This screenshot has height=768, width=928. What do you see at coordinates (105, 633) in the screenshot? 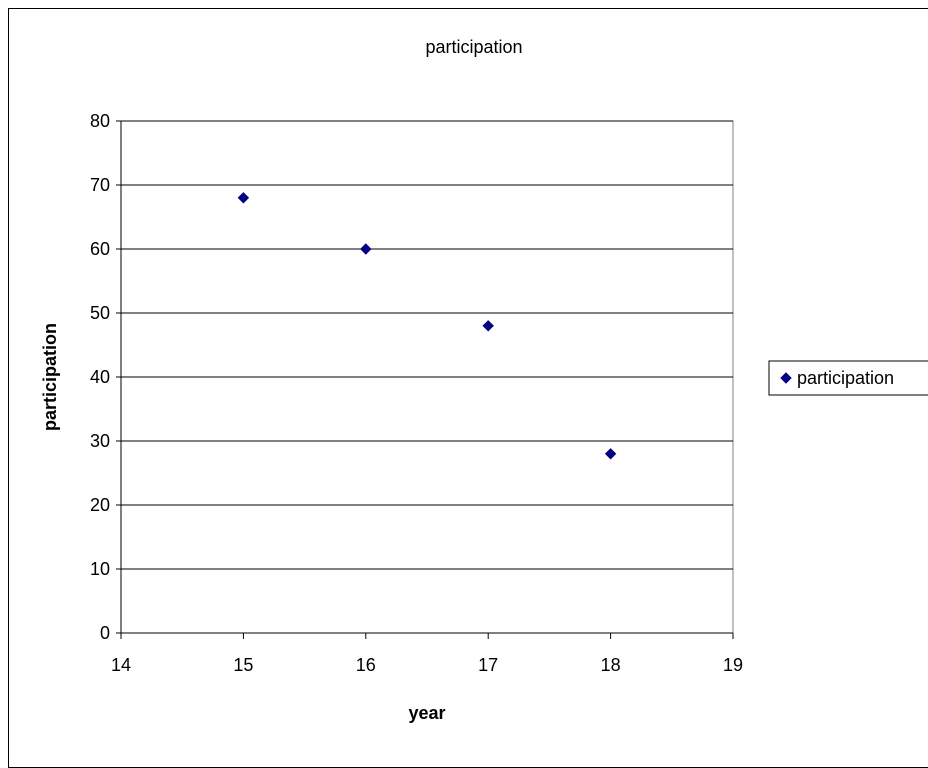
I see `y-tick-label-0: 0` at bounding box center [105, 633].